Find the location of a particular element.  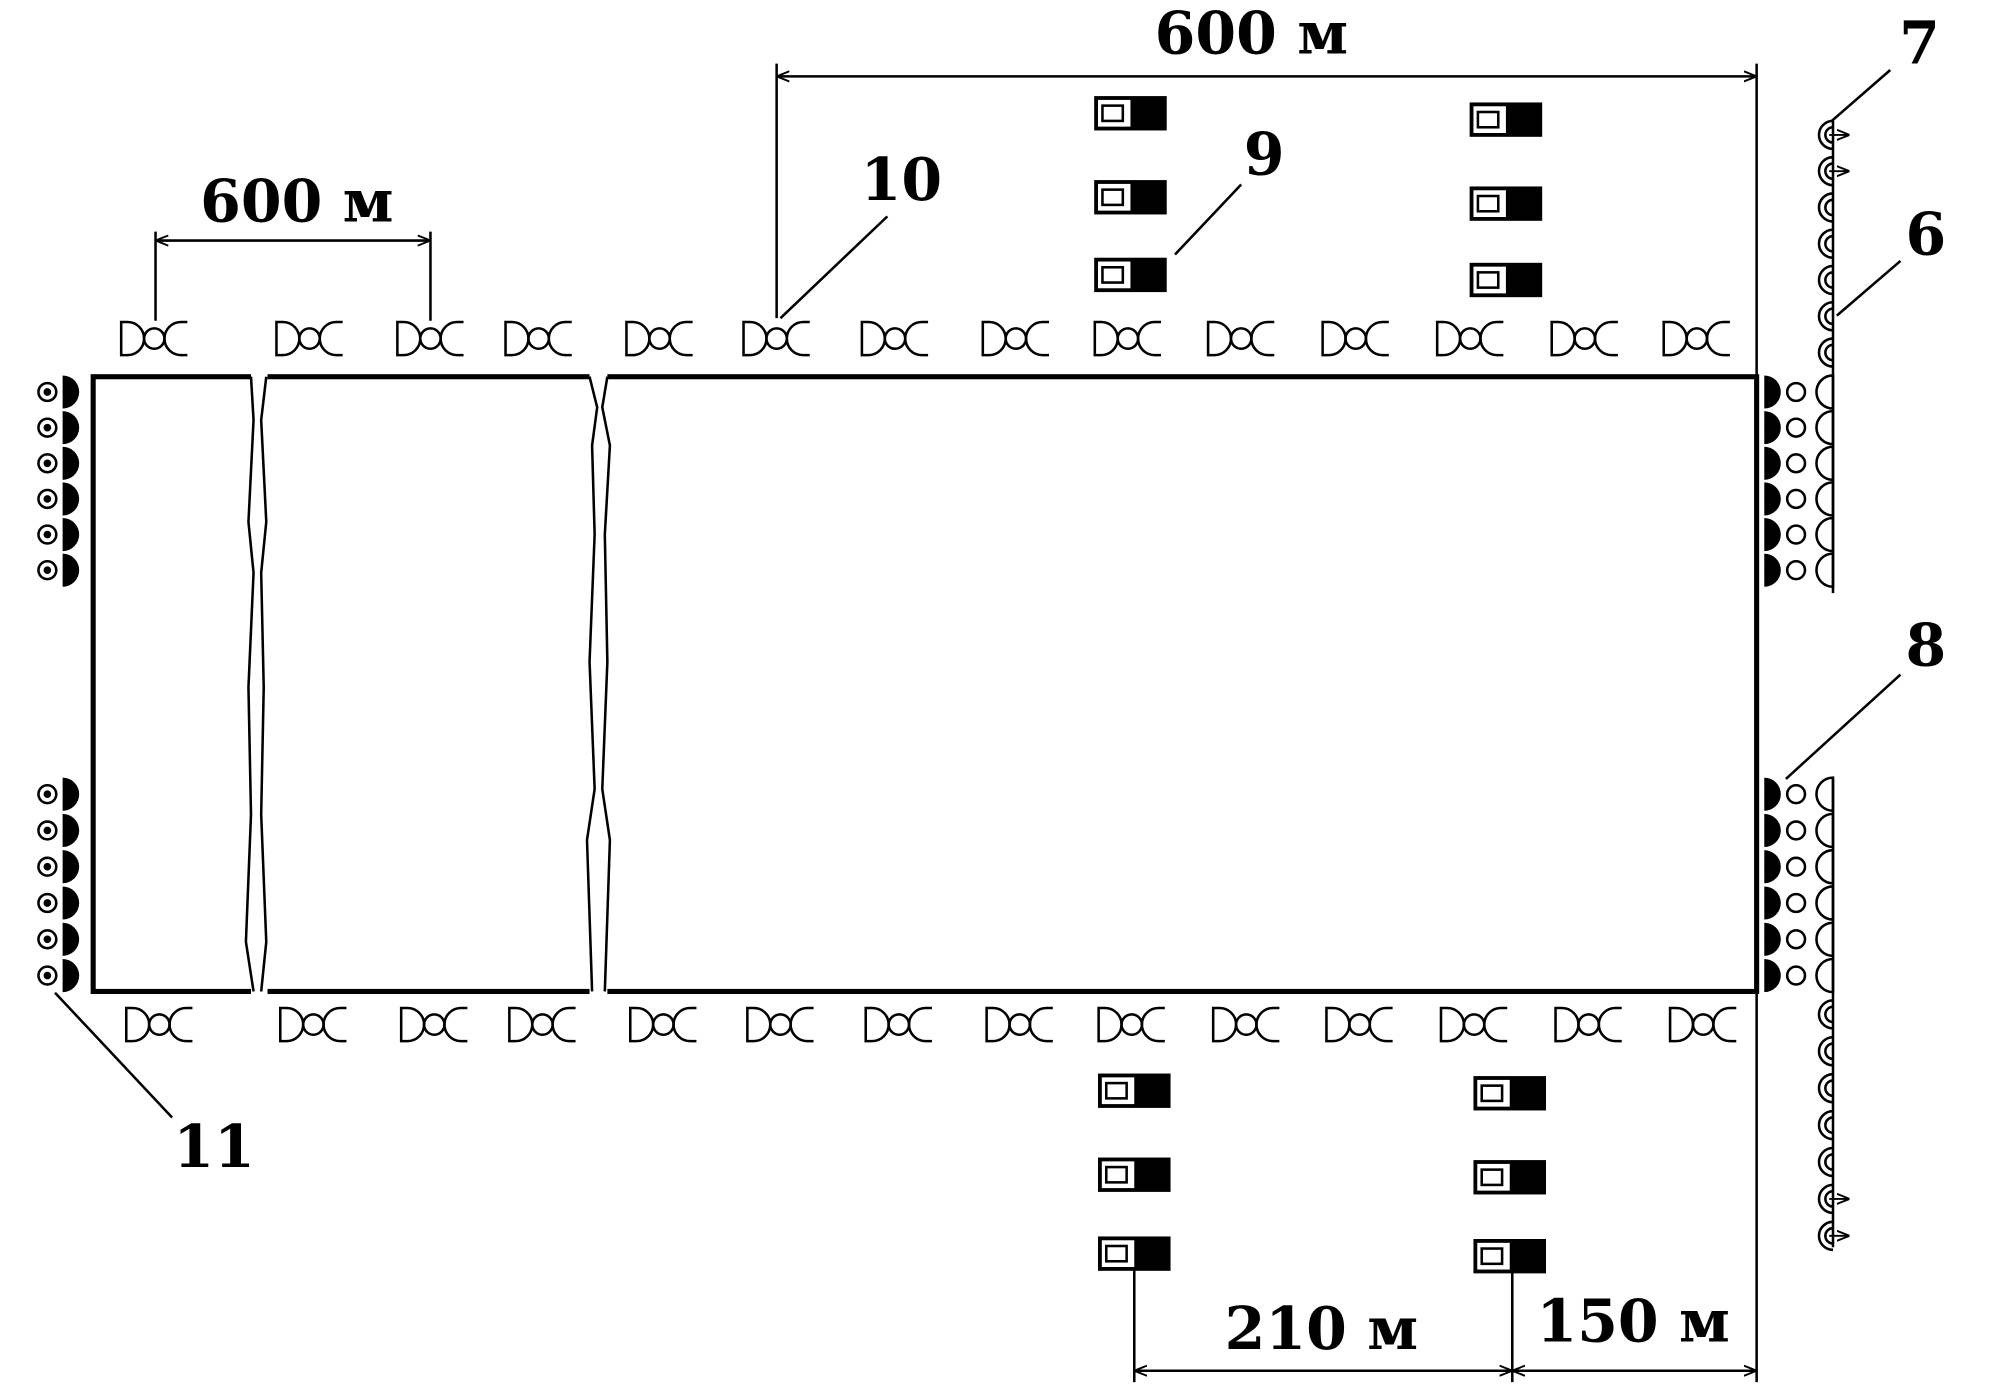

callout-label: 10 is located at coordinates (901, 179).